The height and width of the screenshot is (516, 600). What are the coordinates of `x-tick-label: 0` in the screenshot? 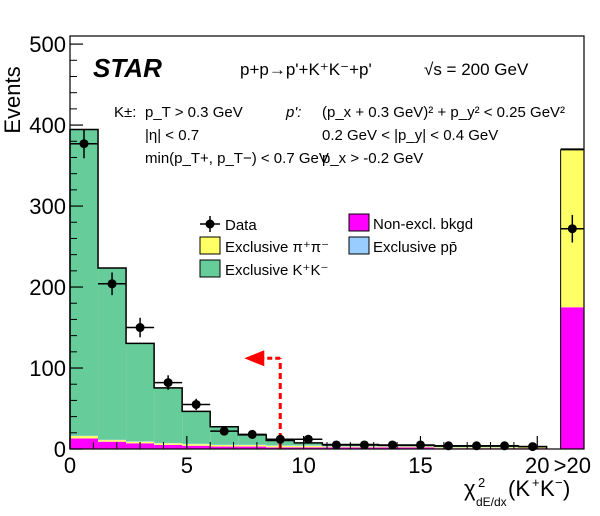 It's located at (70, 465).